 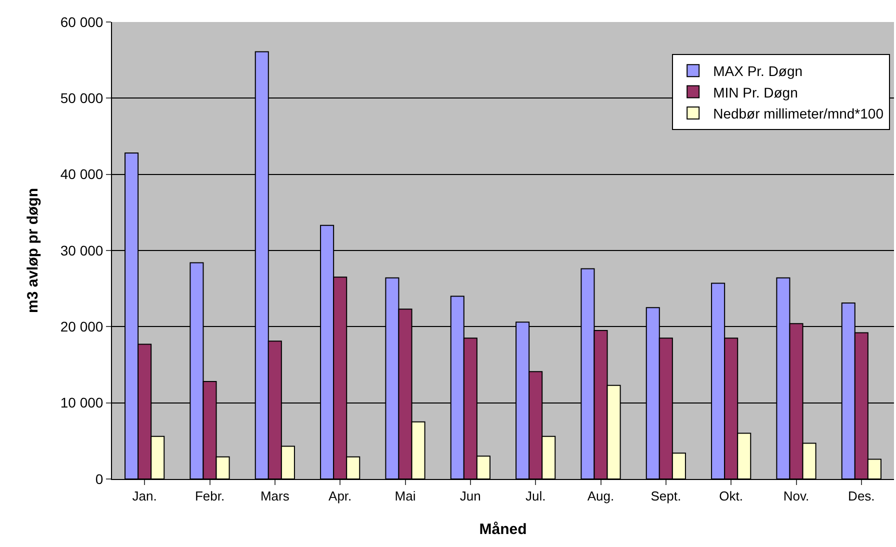 I want to click on x-tick-label: Jul., so click(x=535, y=496).